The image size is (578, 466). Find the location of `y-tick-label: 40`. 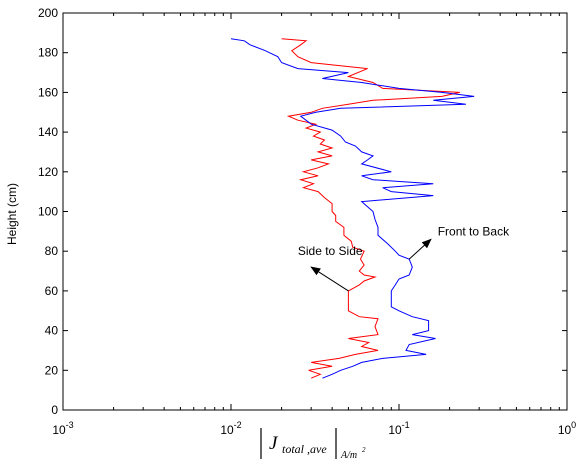

y-tick-label: 40 is located at coordinates (52, 331).